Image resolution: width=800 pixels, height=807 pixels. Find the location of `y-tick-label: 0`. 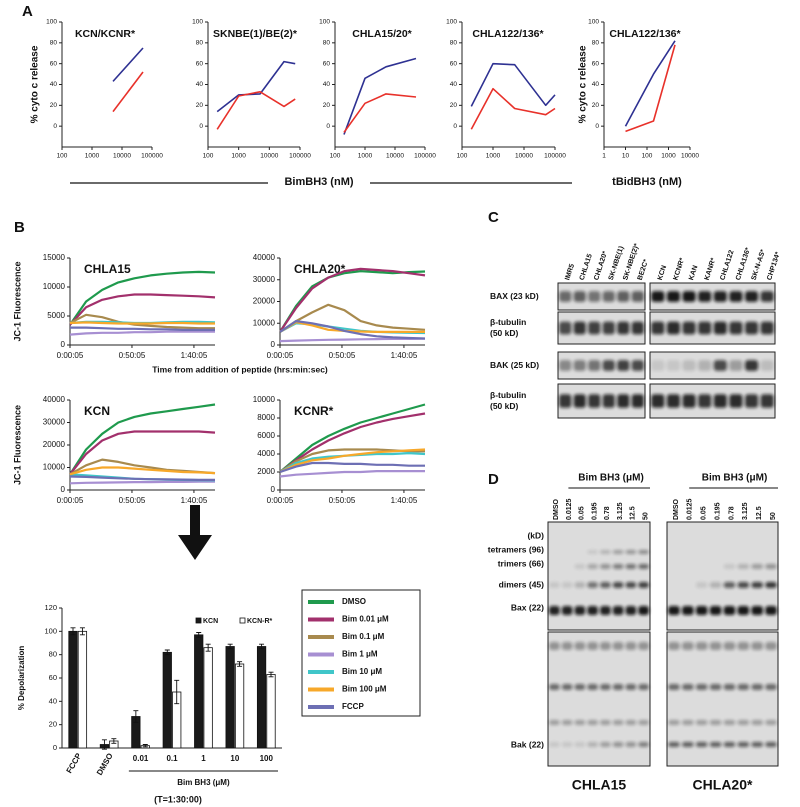

y-tick-label: 0 is located at coordinates (597, 126).